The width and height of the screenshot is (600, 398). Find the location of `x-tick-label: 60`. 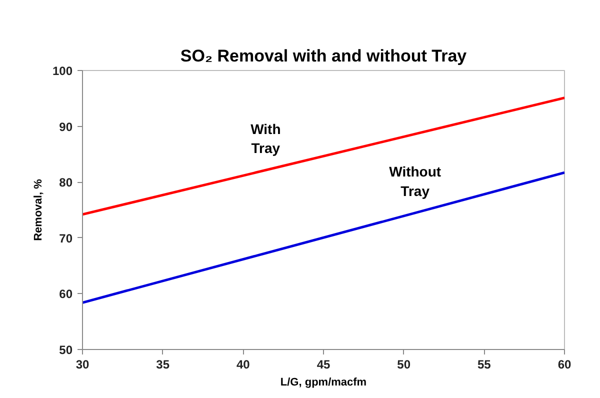

x-tick-label: 60 is located at coordinates (565, 365).